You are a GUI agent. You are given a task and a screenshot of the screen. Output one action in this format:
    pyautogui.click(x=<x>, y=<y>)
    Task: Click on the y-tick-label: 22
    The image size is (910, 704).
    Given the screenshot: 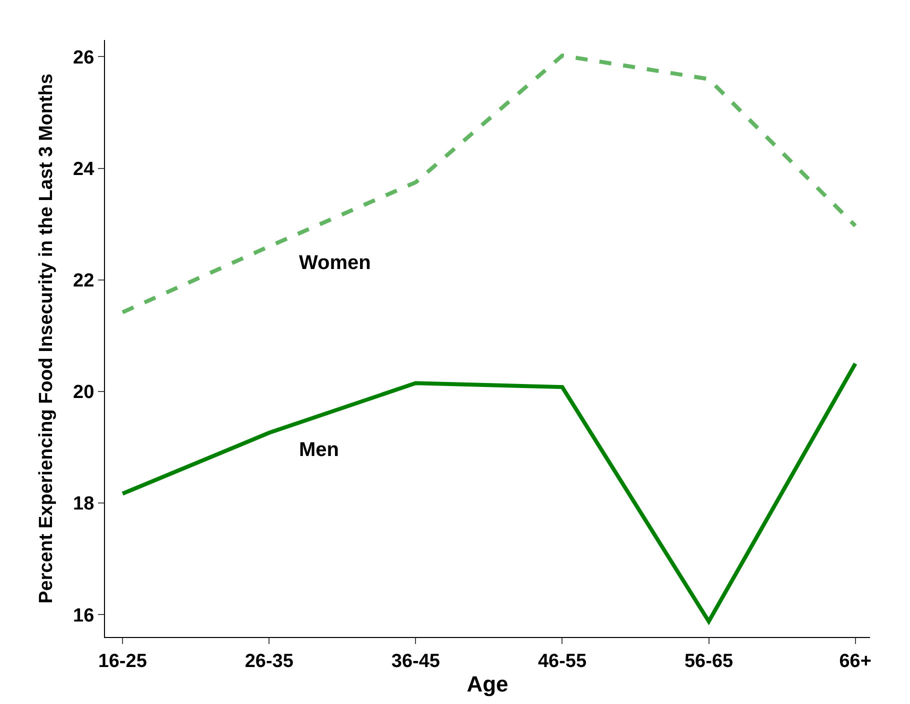 What is the action you would take?
    pyautogui.click(x=83, y=281)
    